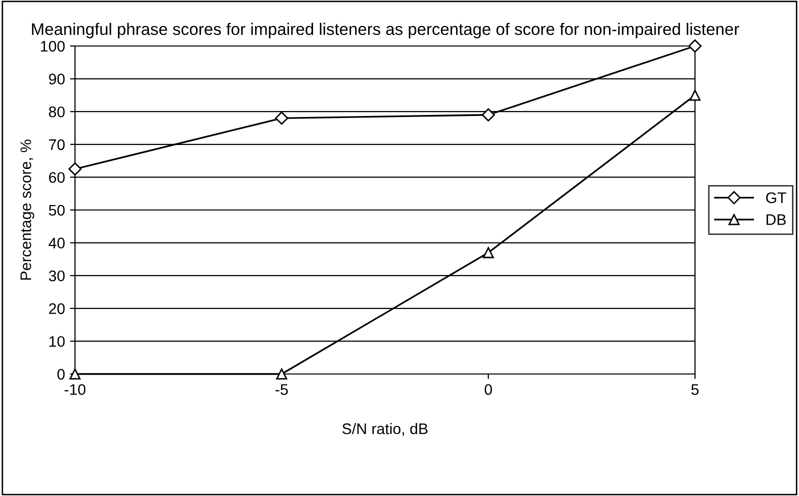 Image resolution: width=799 pixels, height=496 pixels. I want to click on x-axis-title: S/N ratio, dB, so click(385, 429).